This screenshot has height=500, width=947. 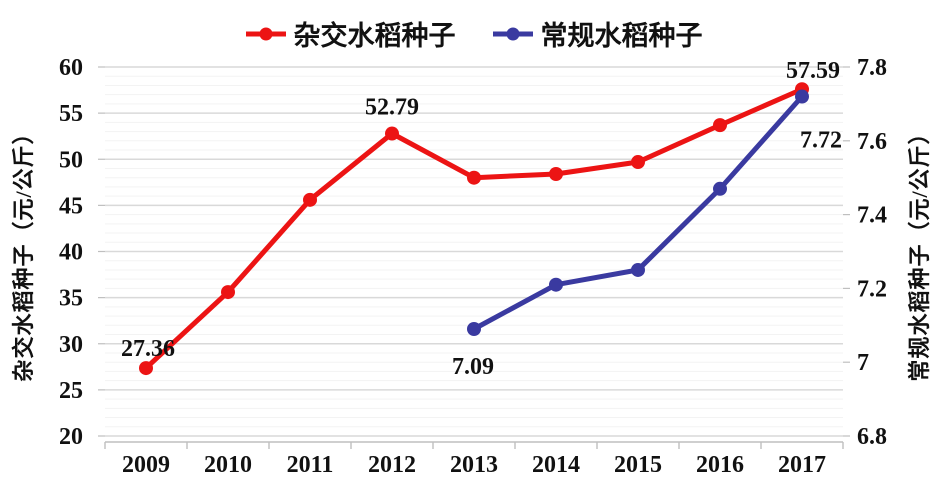 I want to click on left-axis-tick-label: 40, so click(x=71, y=253).